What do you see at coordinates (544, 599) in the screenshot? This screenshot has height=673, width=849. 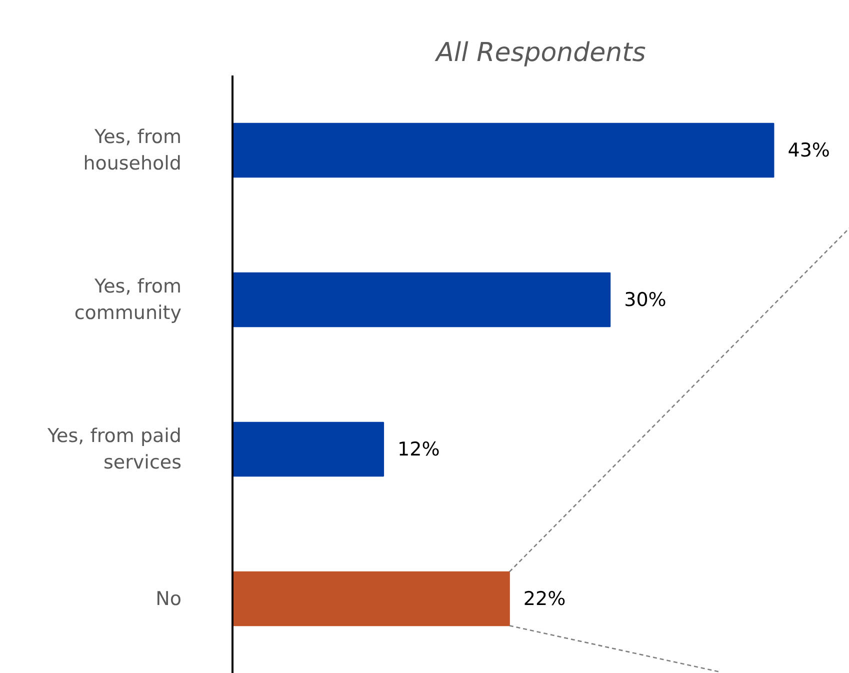 I see `data-label: 22%` at bounding box center [544, 599].